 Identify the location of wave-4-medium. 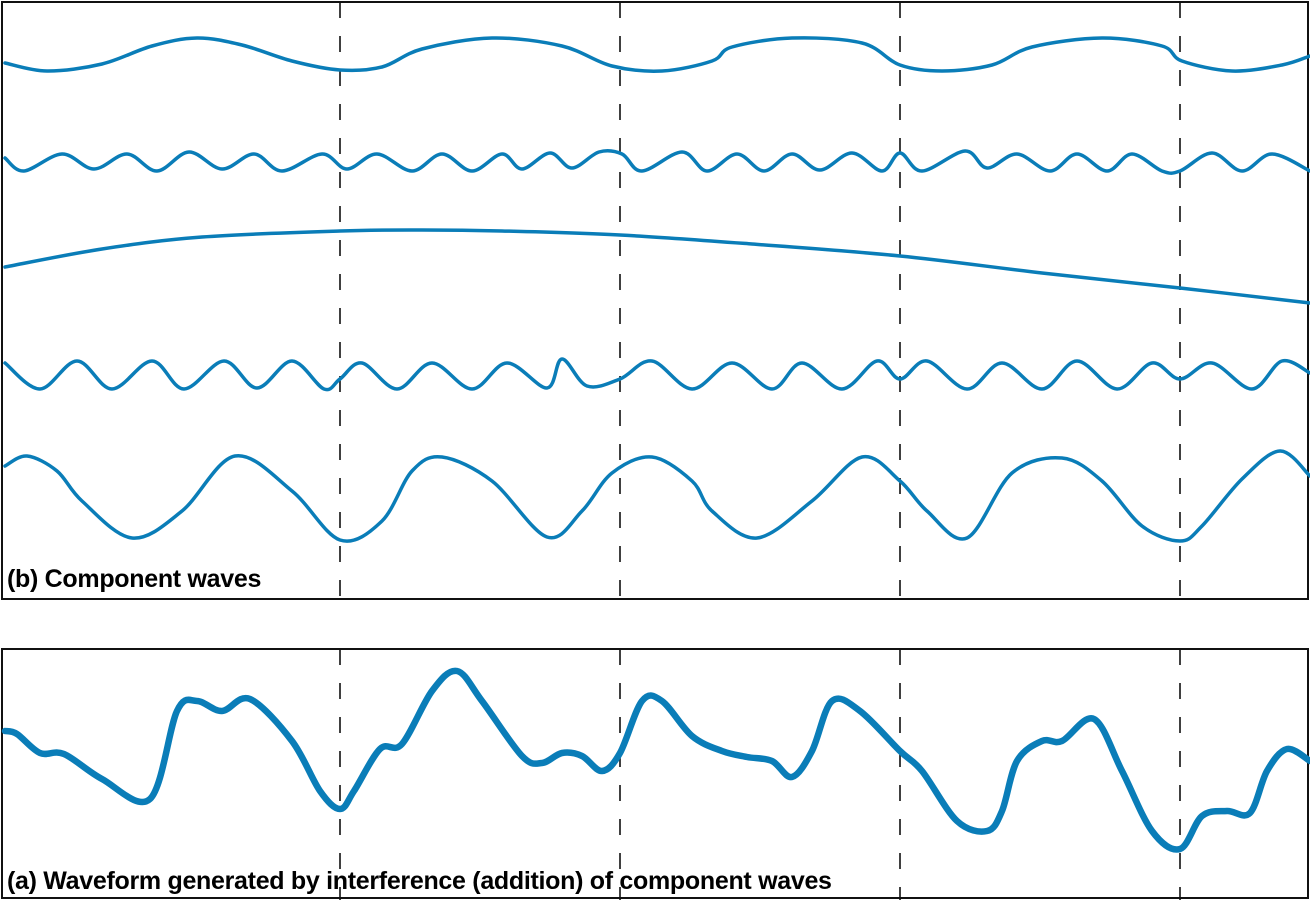
(656, 374).